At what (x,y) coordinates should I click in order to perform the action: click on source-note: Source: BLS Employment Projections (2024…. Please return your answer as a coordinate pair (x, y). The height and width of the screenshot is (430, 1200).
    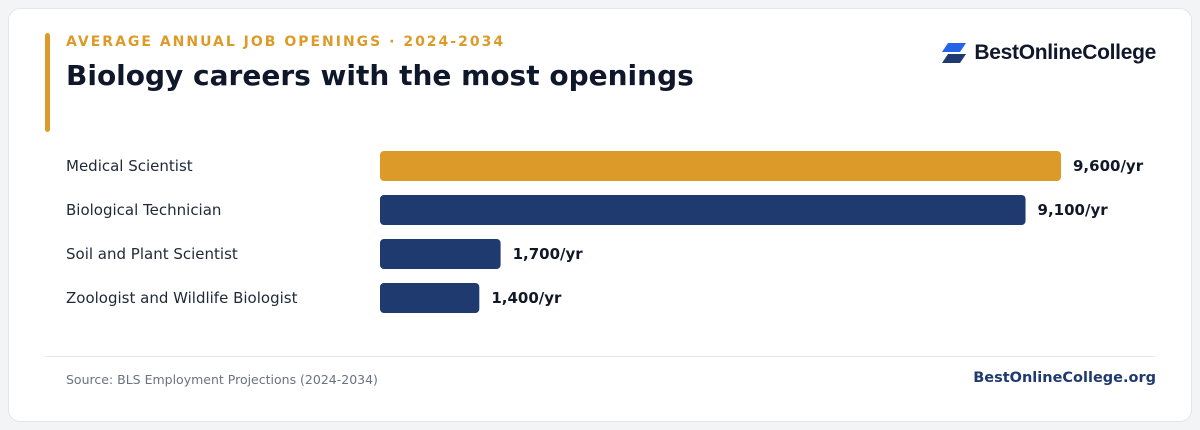
    Looking at the image, I should click on (222, 379).